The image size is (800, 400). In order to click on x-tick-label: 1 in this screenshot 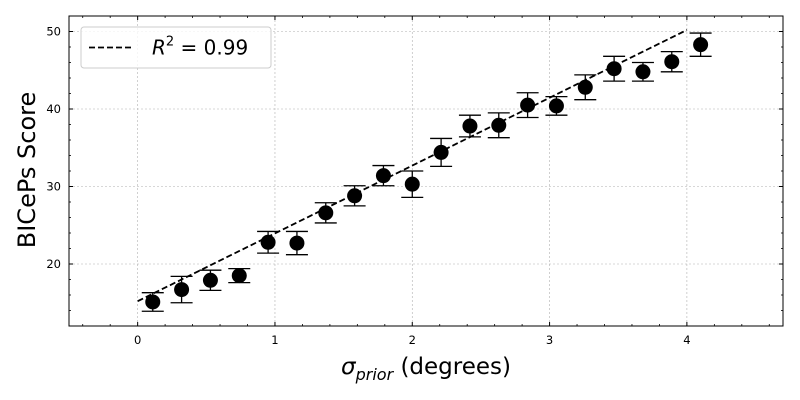, I will do `click(274, 340)`.